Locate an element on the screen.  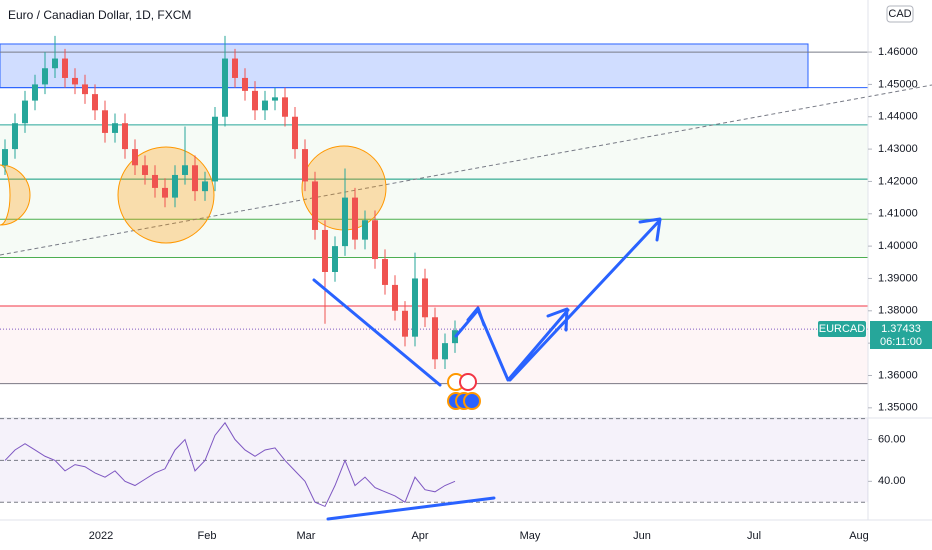
x-tick-label: Jul is located at coordinates (754, 536).